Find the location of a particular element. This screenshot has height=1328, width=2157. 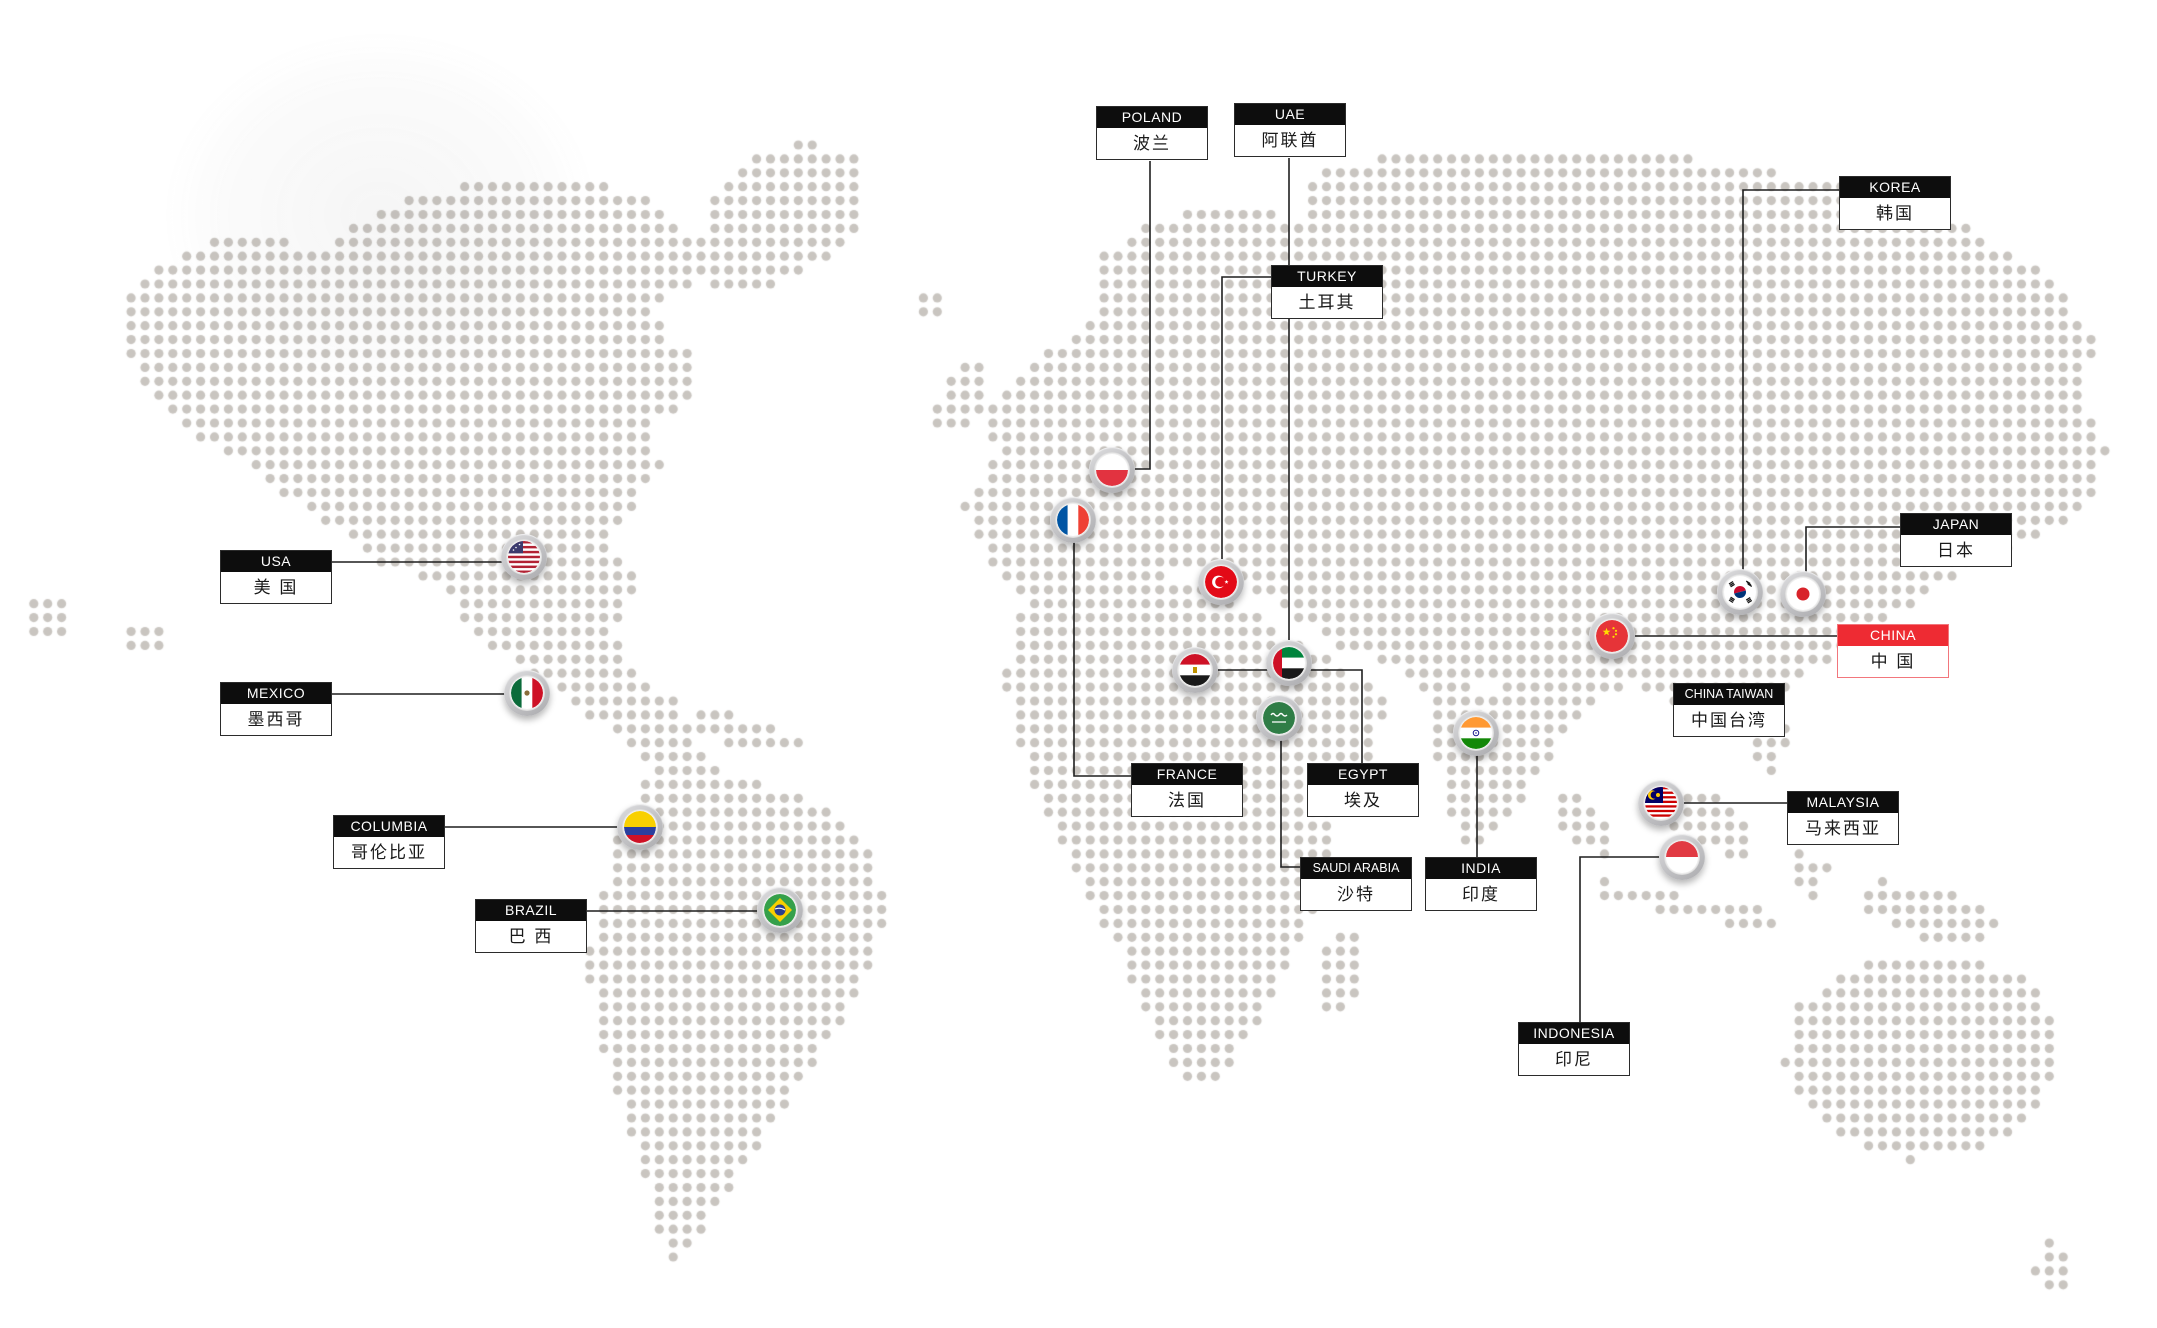

pin-saudi-arabia-flag-icon is located at coordinates (1279, 718).